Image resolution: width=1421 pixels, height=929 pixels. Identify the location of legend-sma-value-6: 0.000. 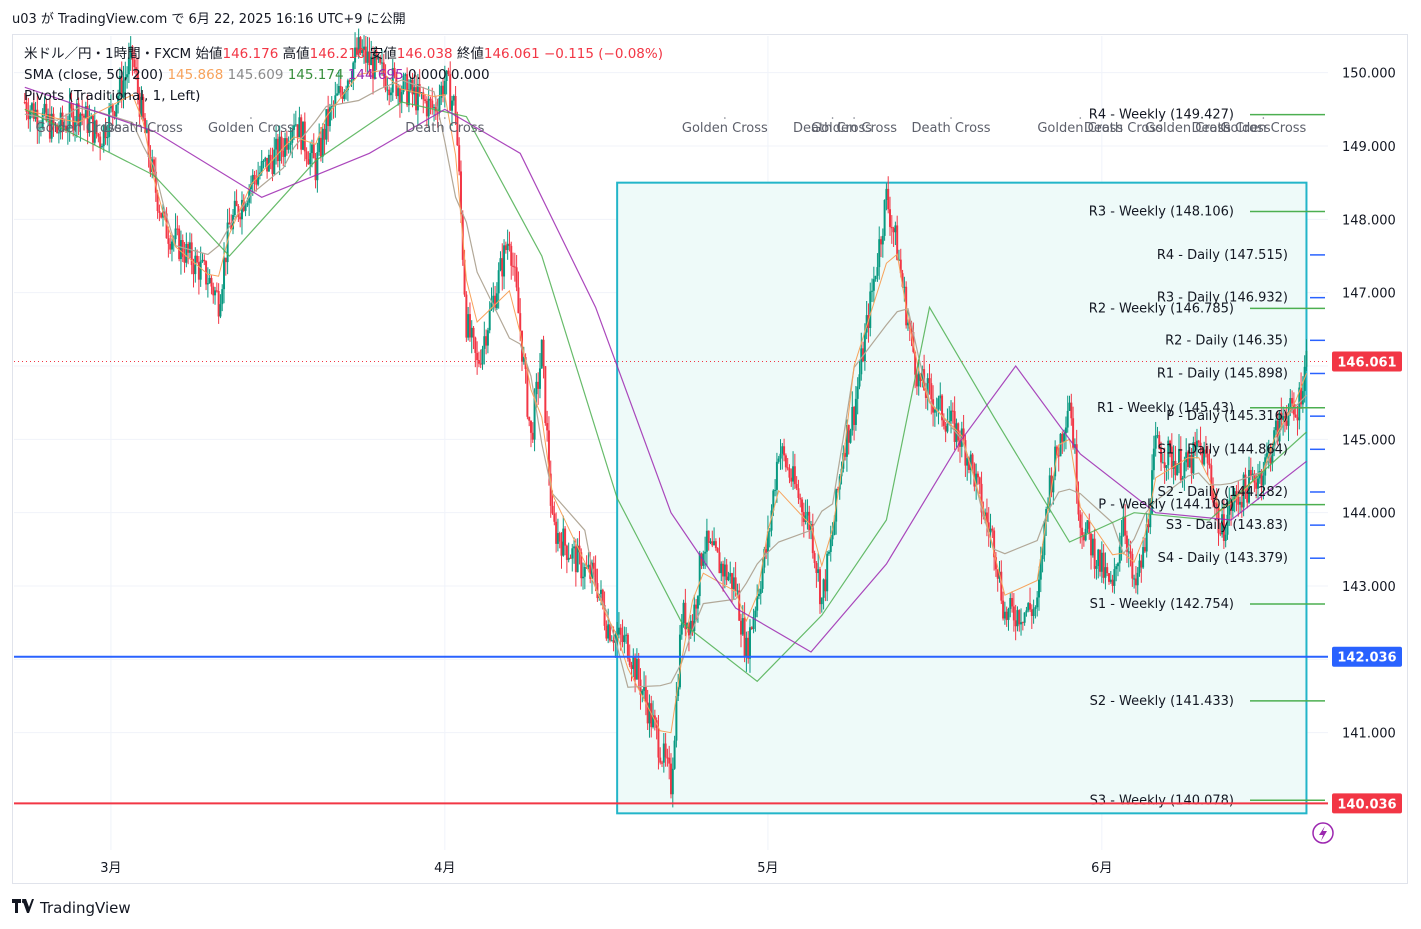
(470, 75).